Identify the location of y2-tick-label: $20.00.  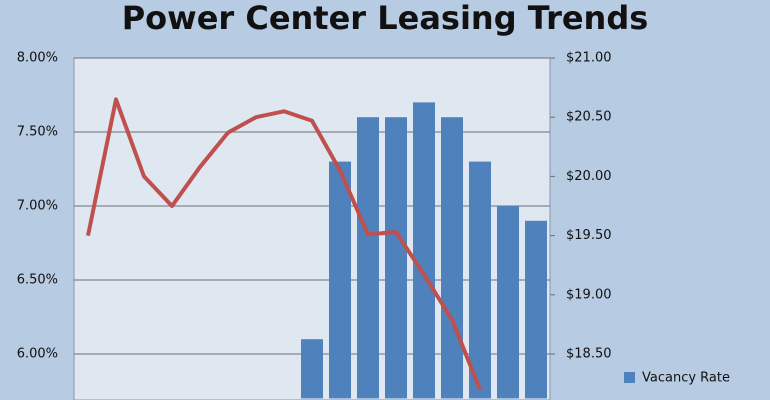
(589, 176).